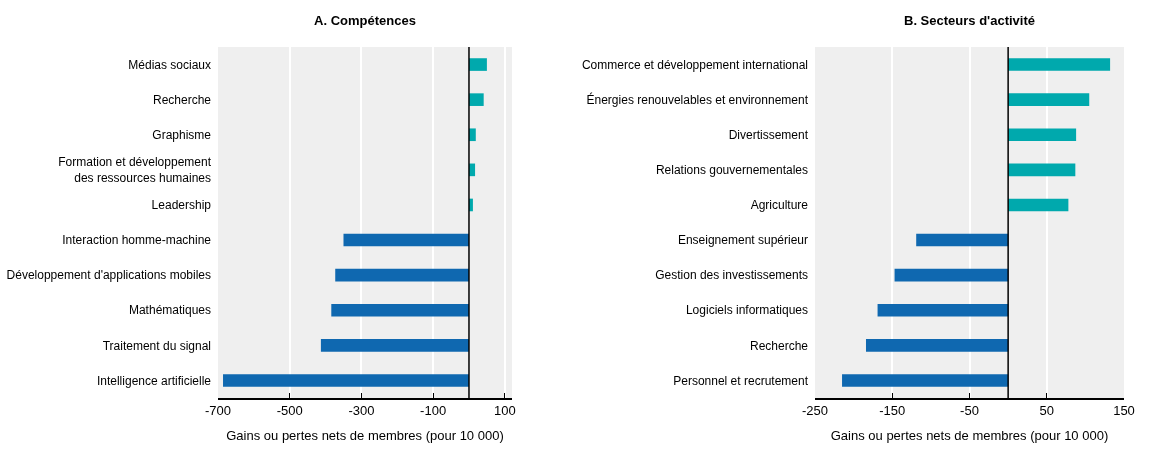 This screenshot has width=1159, height=460. Describe the element at coordinates (135, 170) in the screenshot. I see `y-tick-label: Formation et développement des ressources humaines` at that location.